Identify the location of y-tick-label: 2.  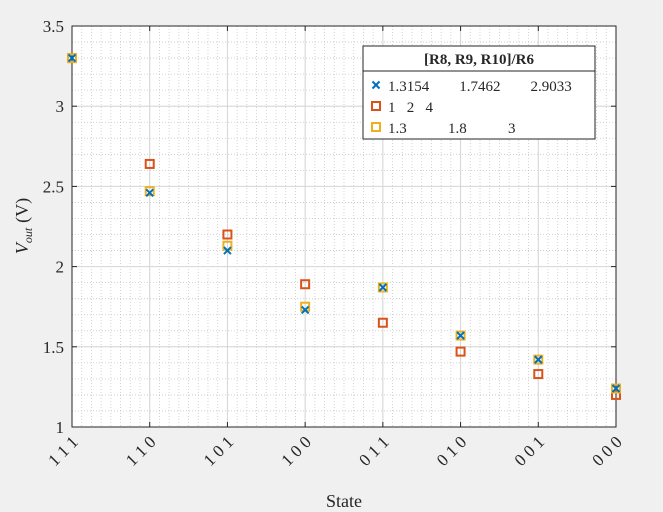
(60, 267).